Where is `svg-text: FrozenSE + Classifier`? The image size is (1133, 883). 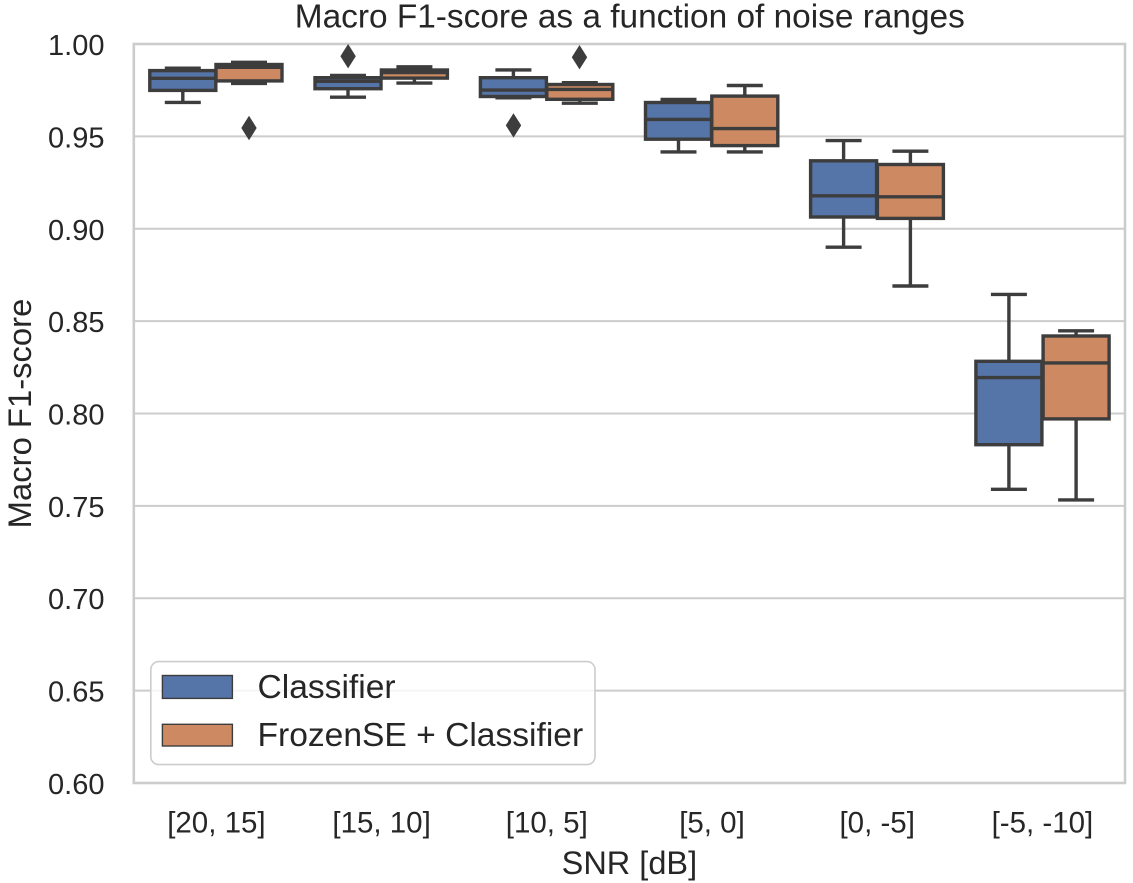 svg-text: FrozenSE + Classifier is located at coordinates (421, 735).